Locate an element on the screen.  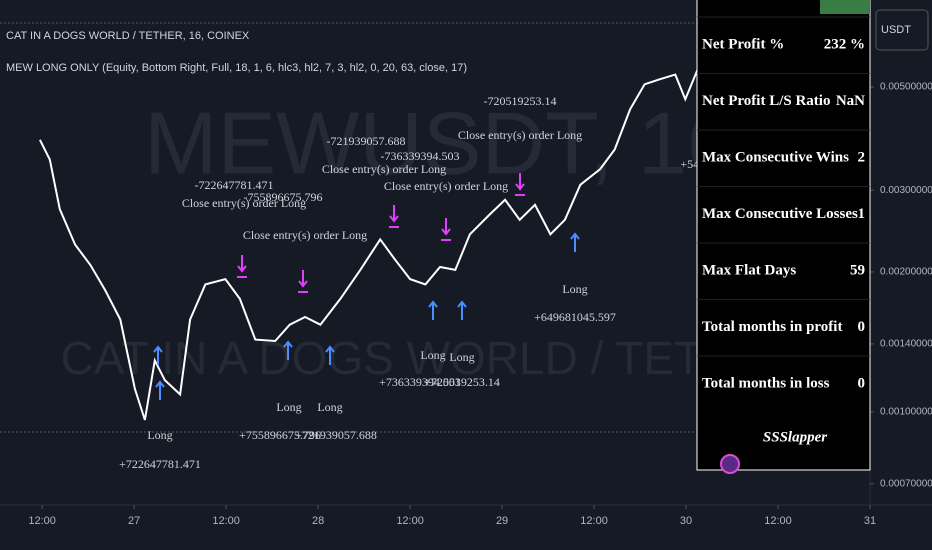
table-value: NaN is located at coordinates (850, 101).